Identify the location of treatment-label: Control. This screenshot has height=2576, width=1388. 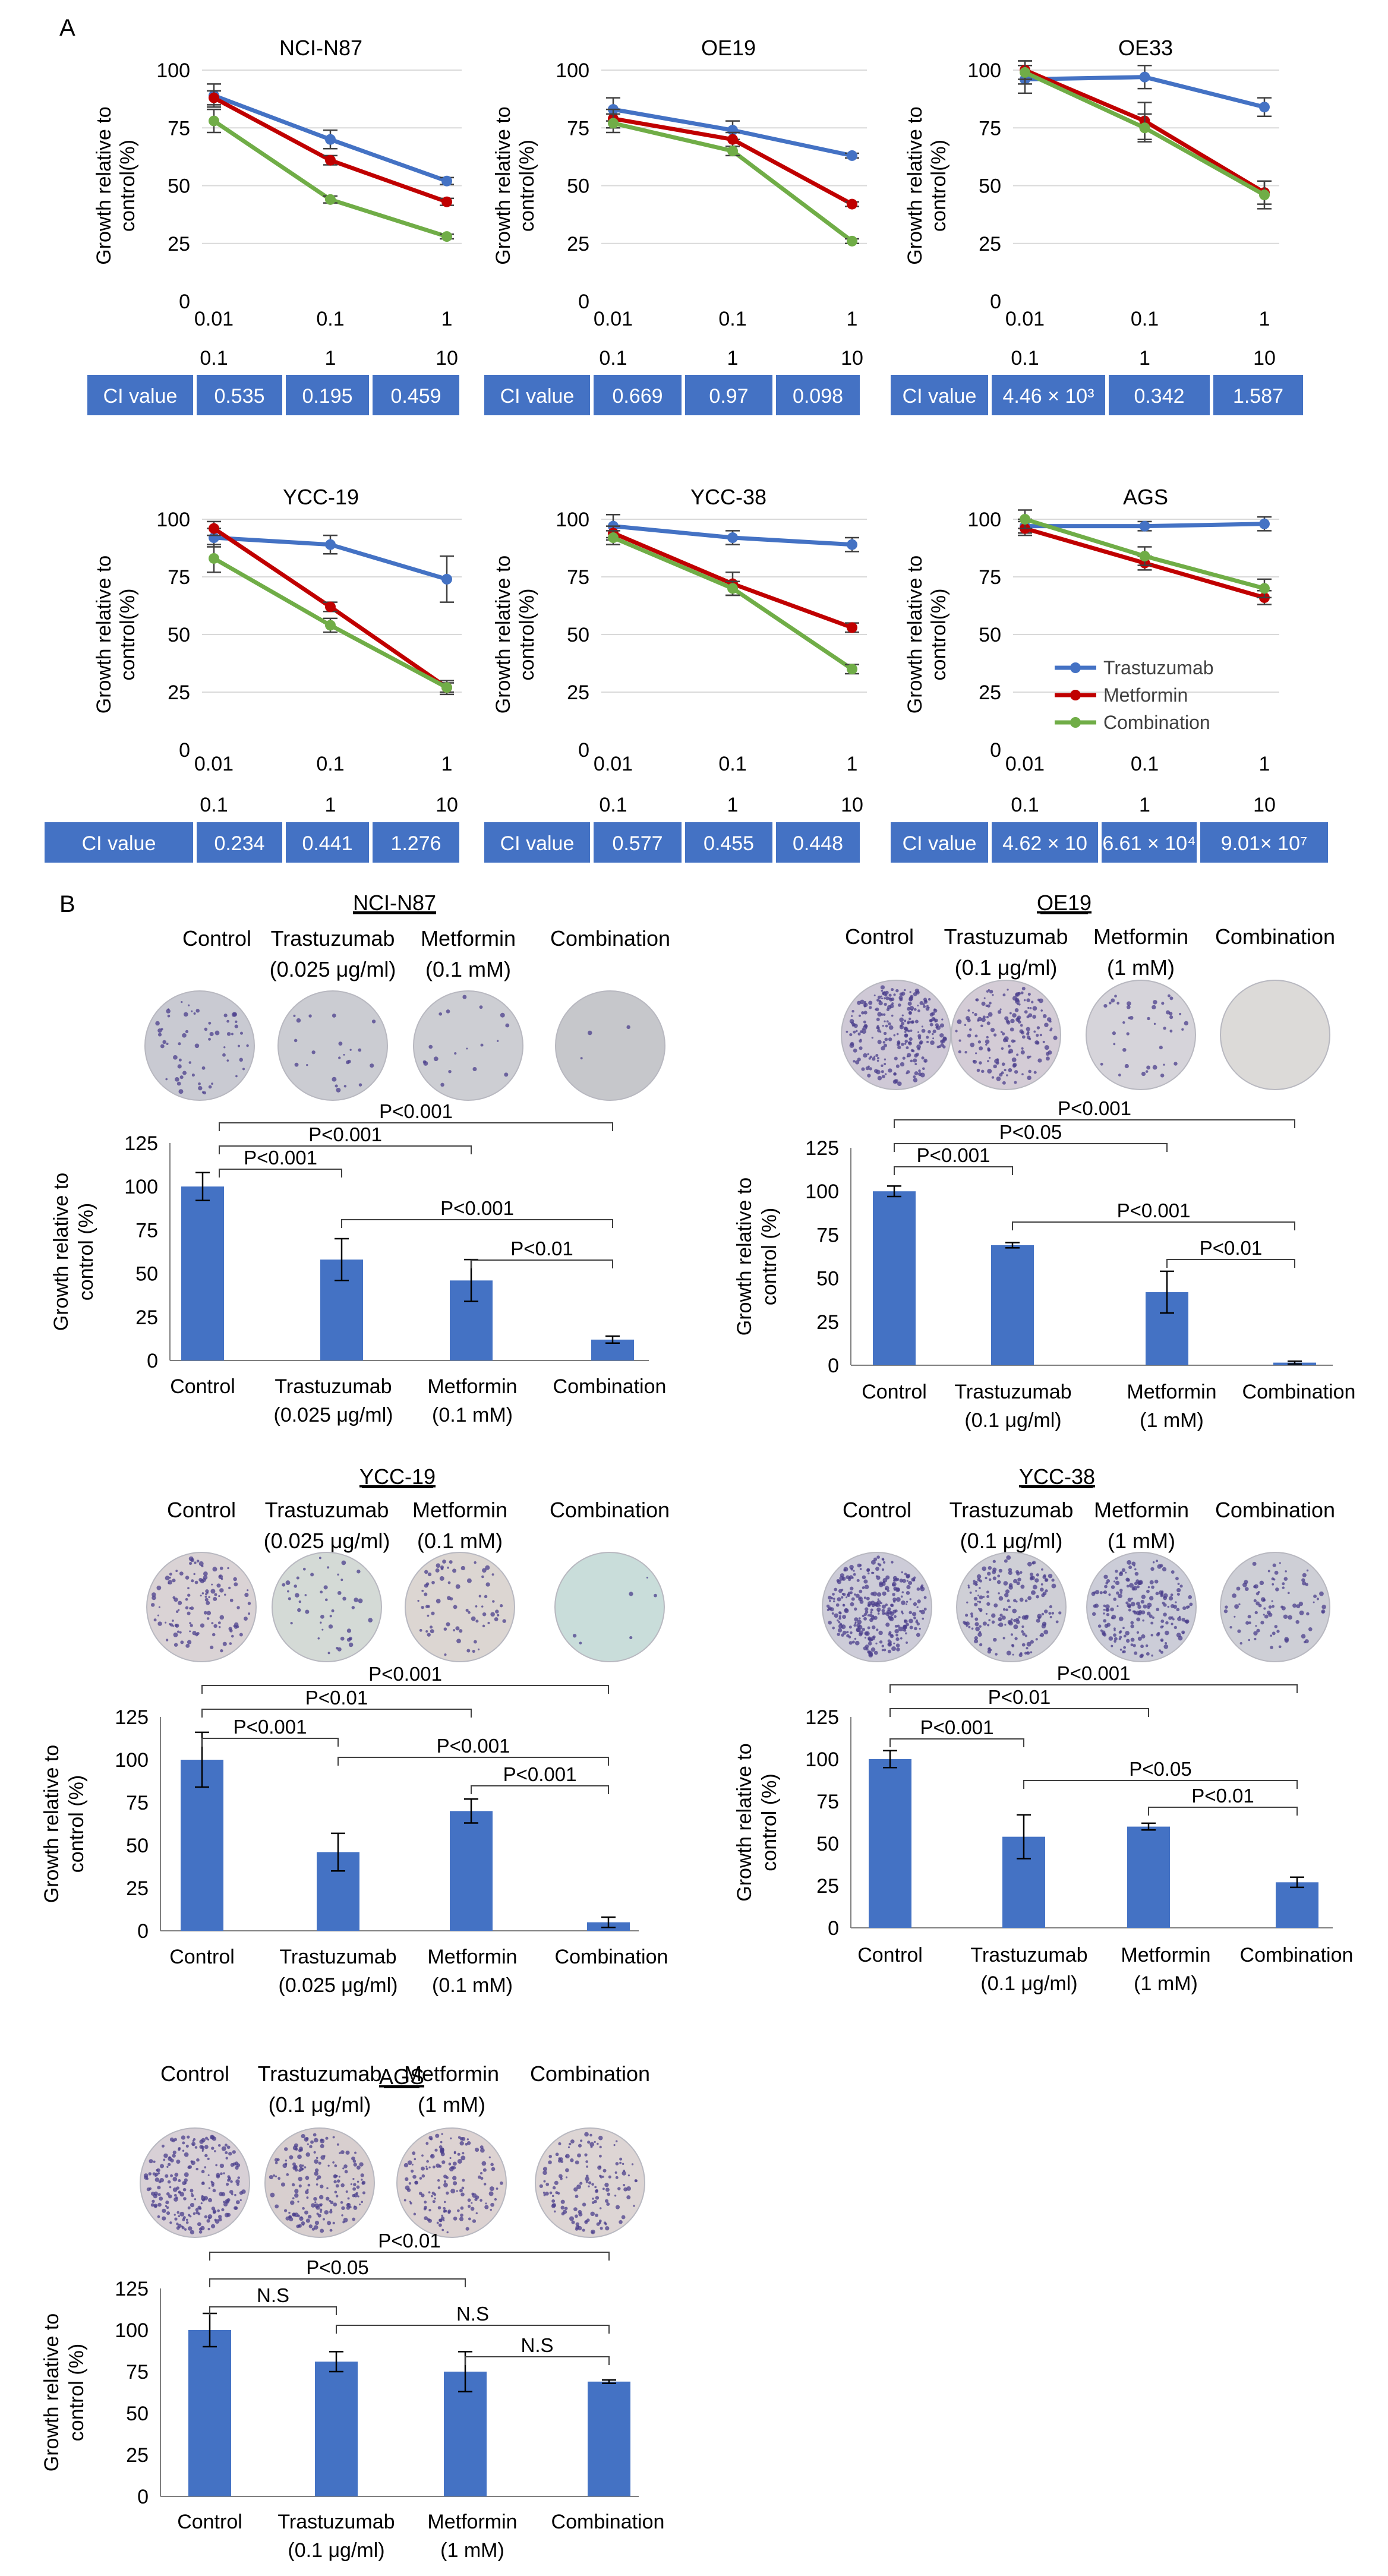
(216, 938).